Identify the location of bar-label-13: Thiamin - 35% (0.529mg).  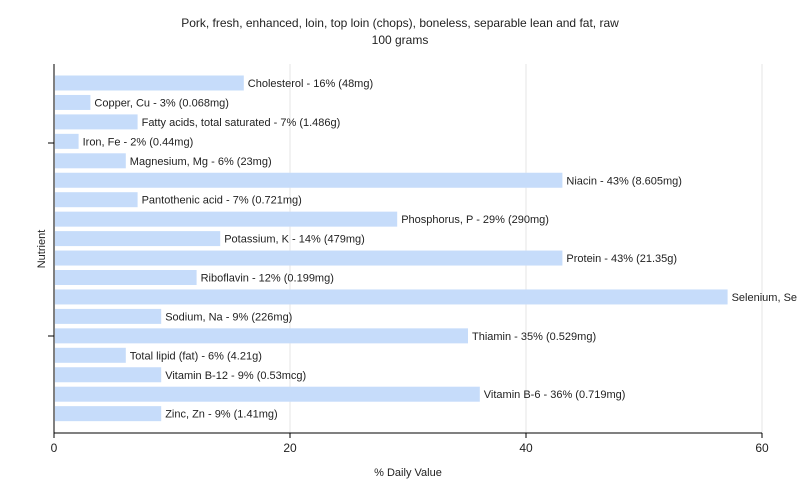
(534, 337).